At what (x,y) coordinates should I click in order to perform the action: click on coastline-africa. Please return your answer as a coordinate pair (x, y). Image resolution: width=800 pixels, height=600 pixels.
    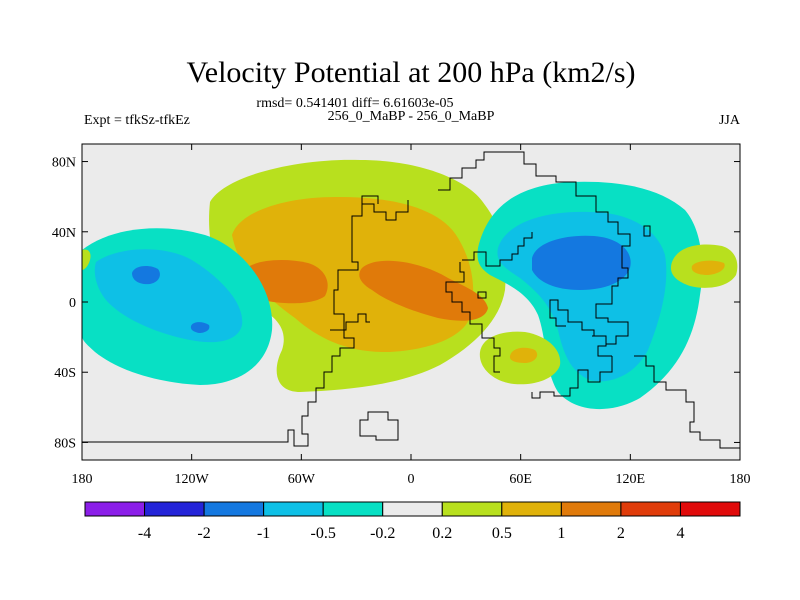
    Looking at the image, I should click on (473, 317).